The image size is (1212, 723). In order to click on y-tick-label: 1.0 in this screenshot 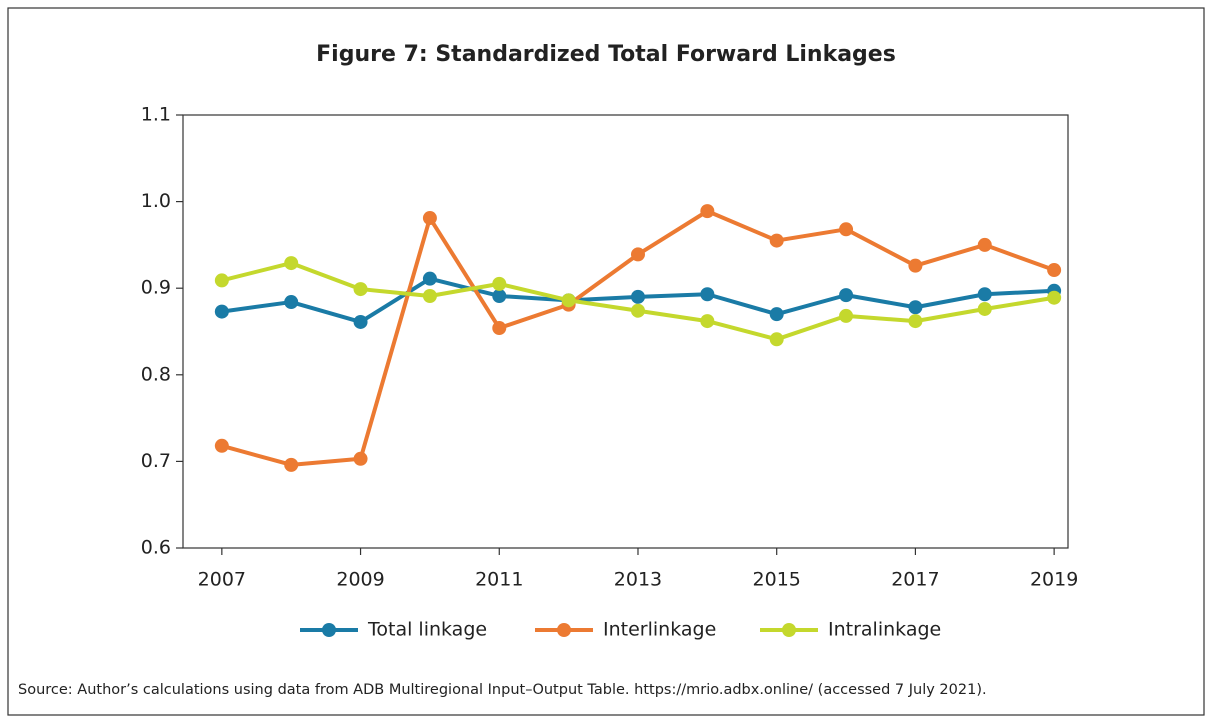, I will do `click(156, 201)`.